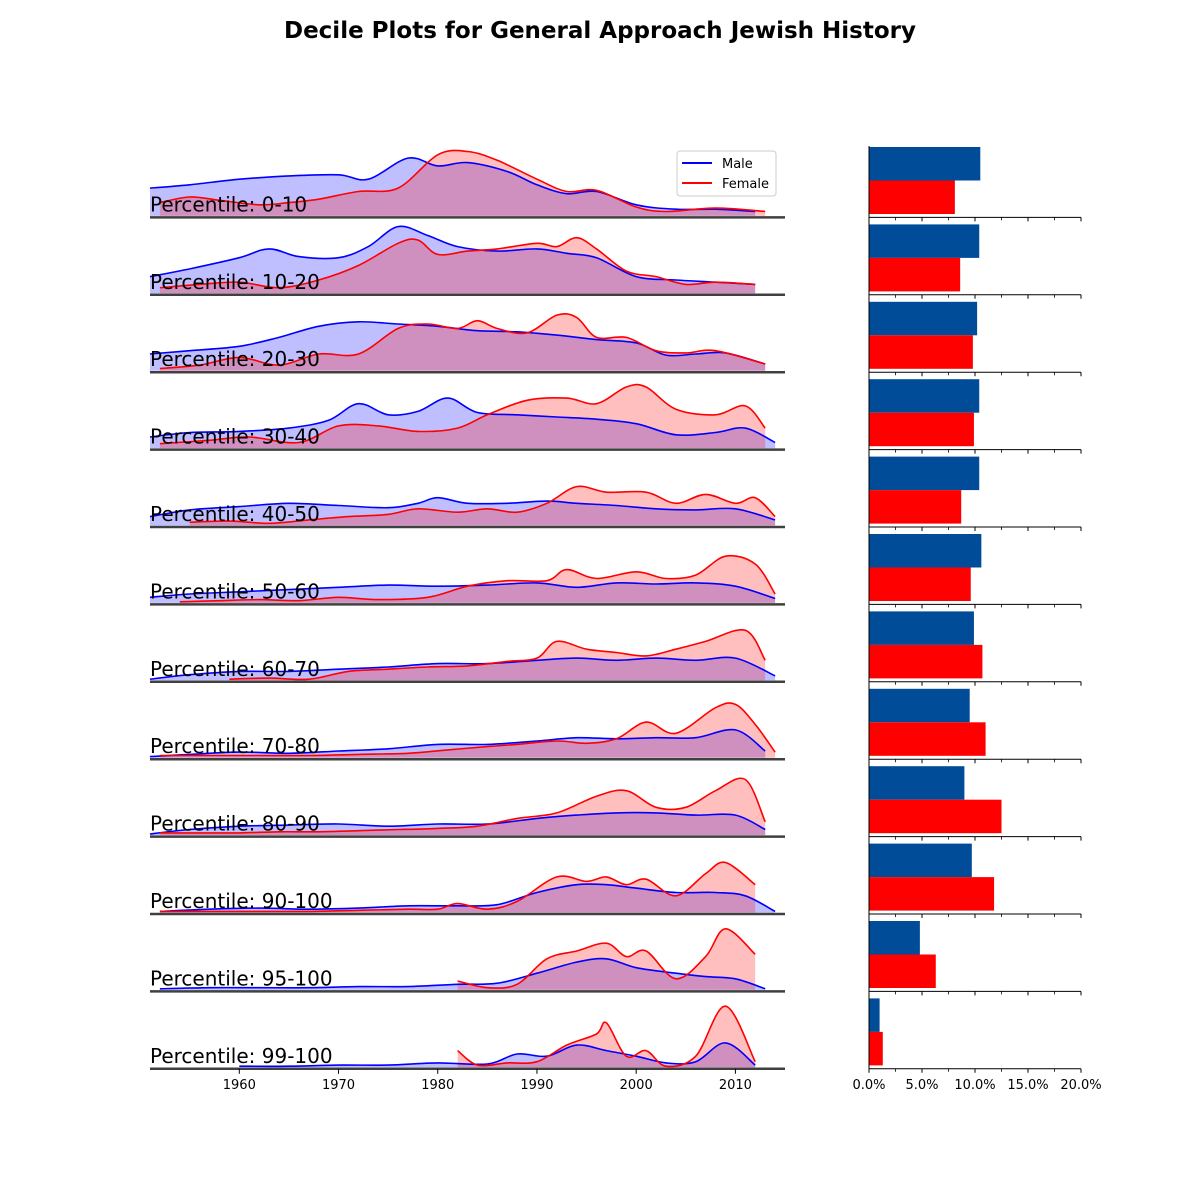 This screenshot has height=1200, width=1200. Describe the element at coordinates (974, 1085) in the screenshot. I see `bar-axis-tick-label: 10.0%` at that location.